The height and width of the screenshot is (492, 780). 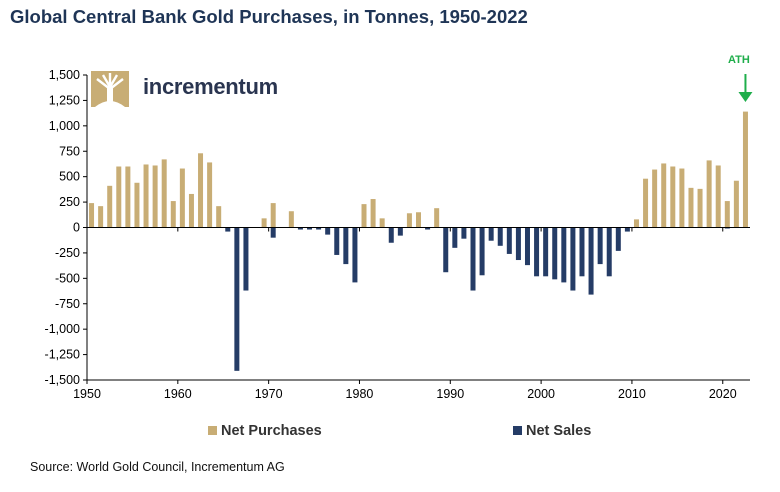 What do you see at coordinates (273, 215) in the screenshot?
I see `purchase-bar-1970` at bounding box center [273, 215].